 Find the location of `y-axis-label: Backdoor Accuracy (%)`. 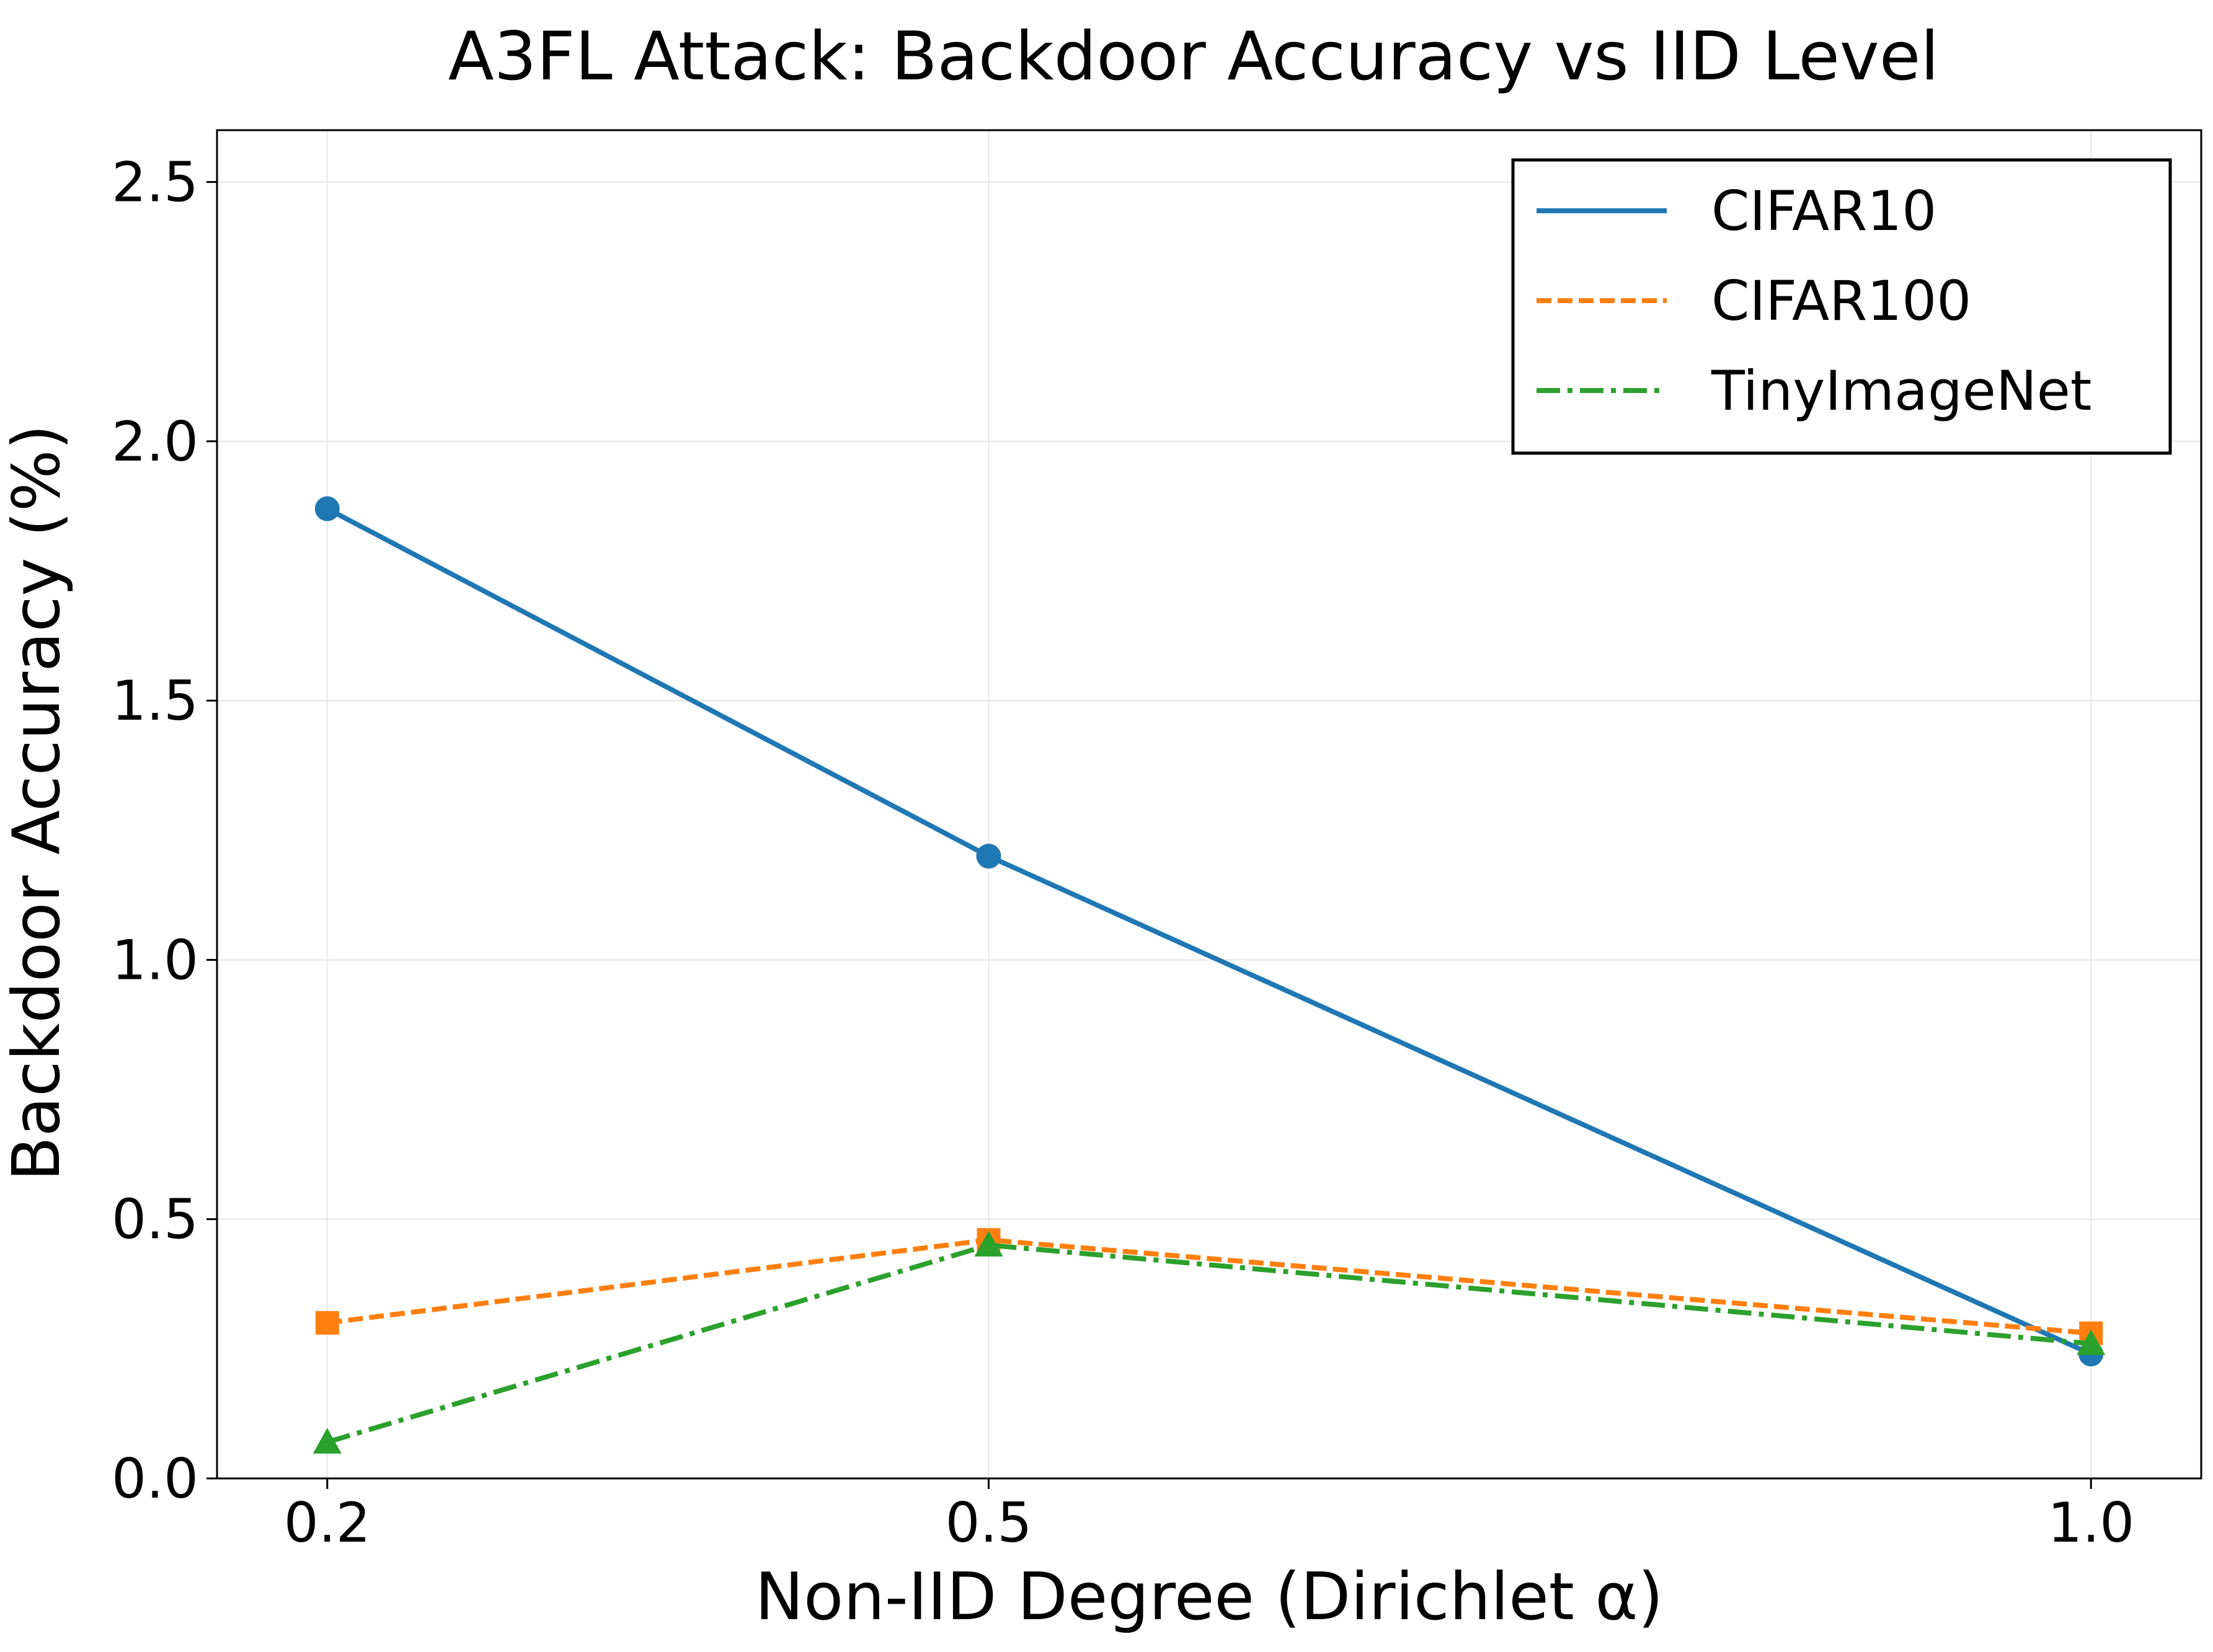

y-axis-label: Backdoor Accuracy (%) is located at coordinates (37, 802).